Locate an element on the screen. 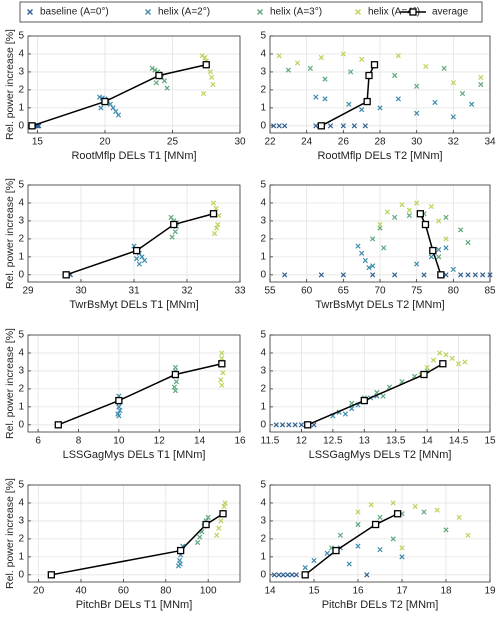 This screenshot has width=500, height=626. legend-label: helix (A=3°) is located at coordinates (296, 12).